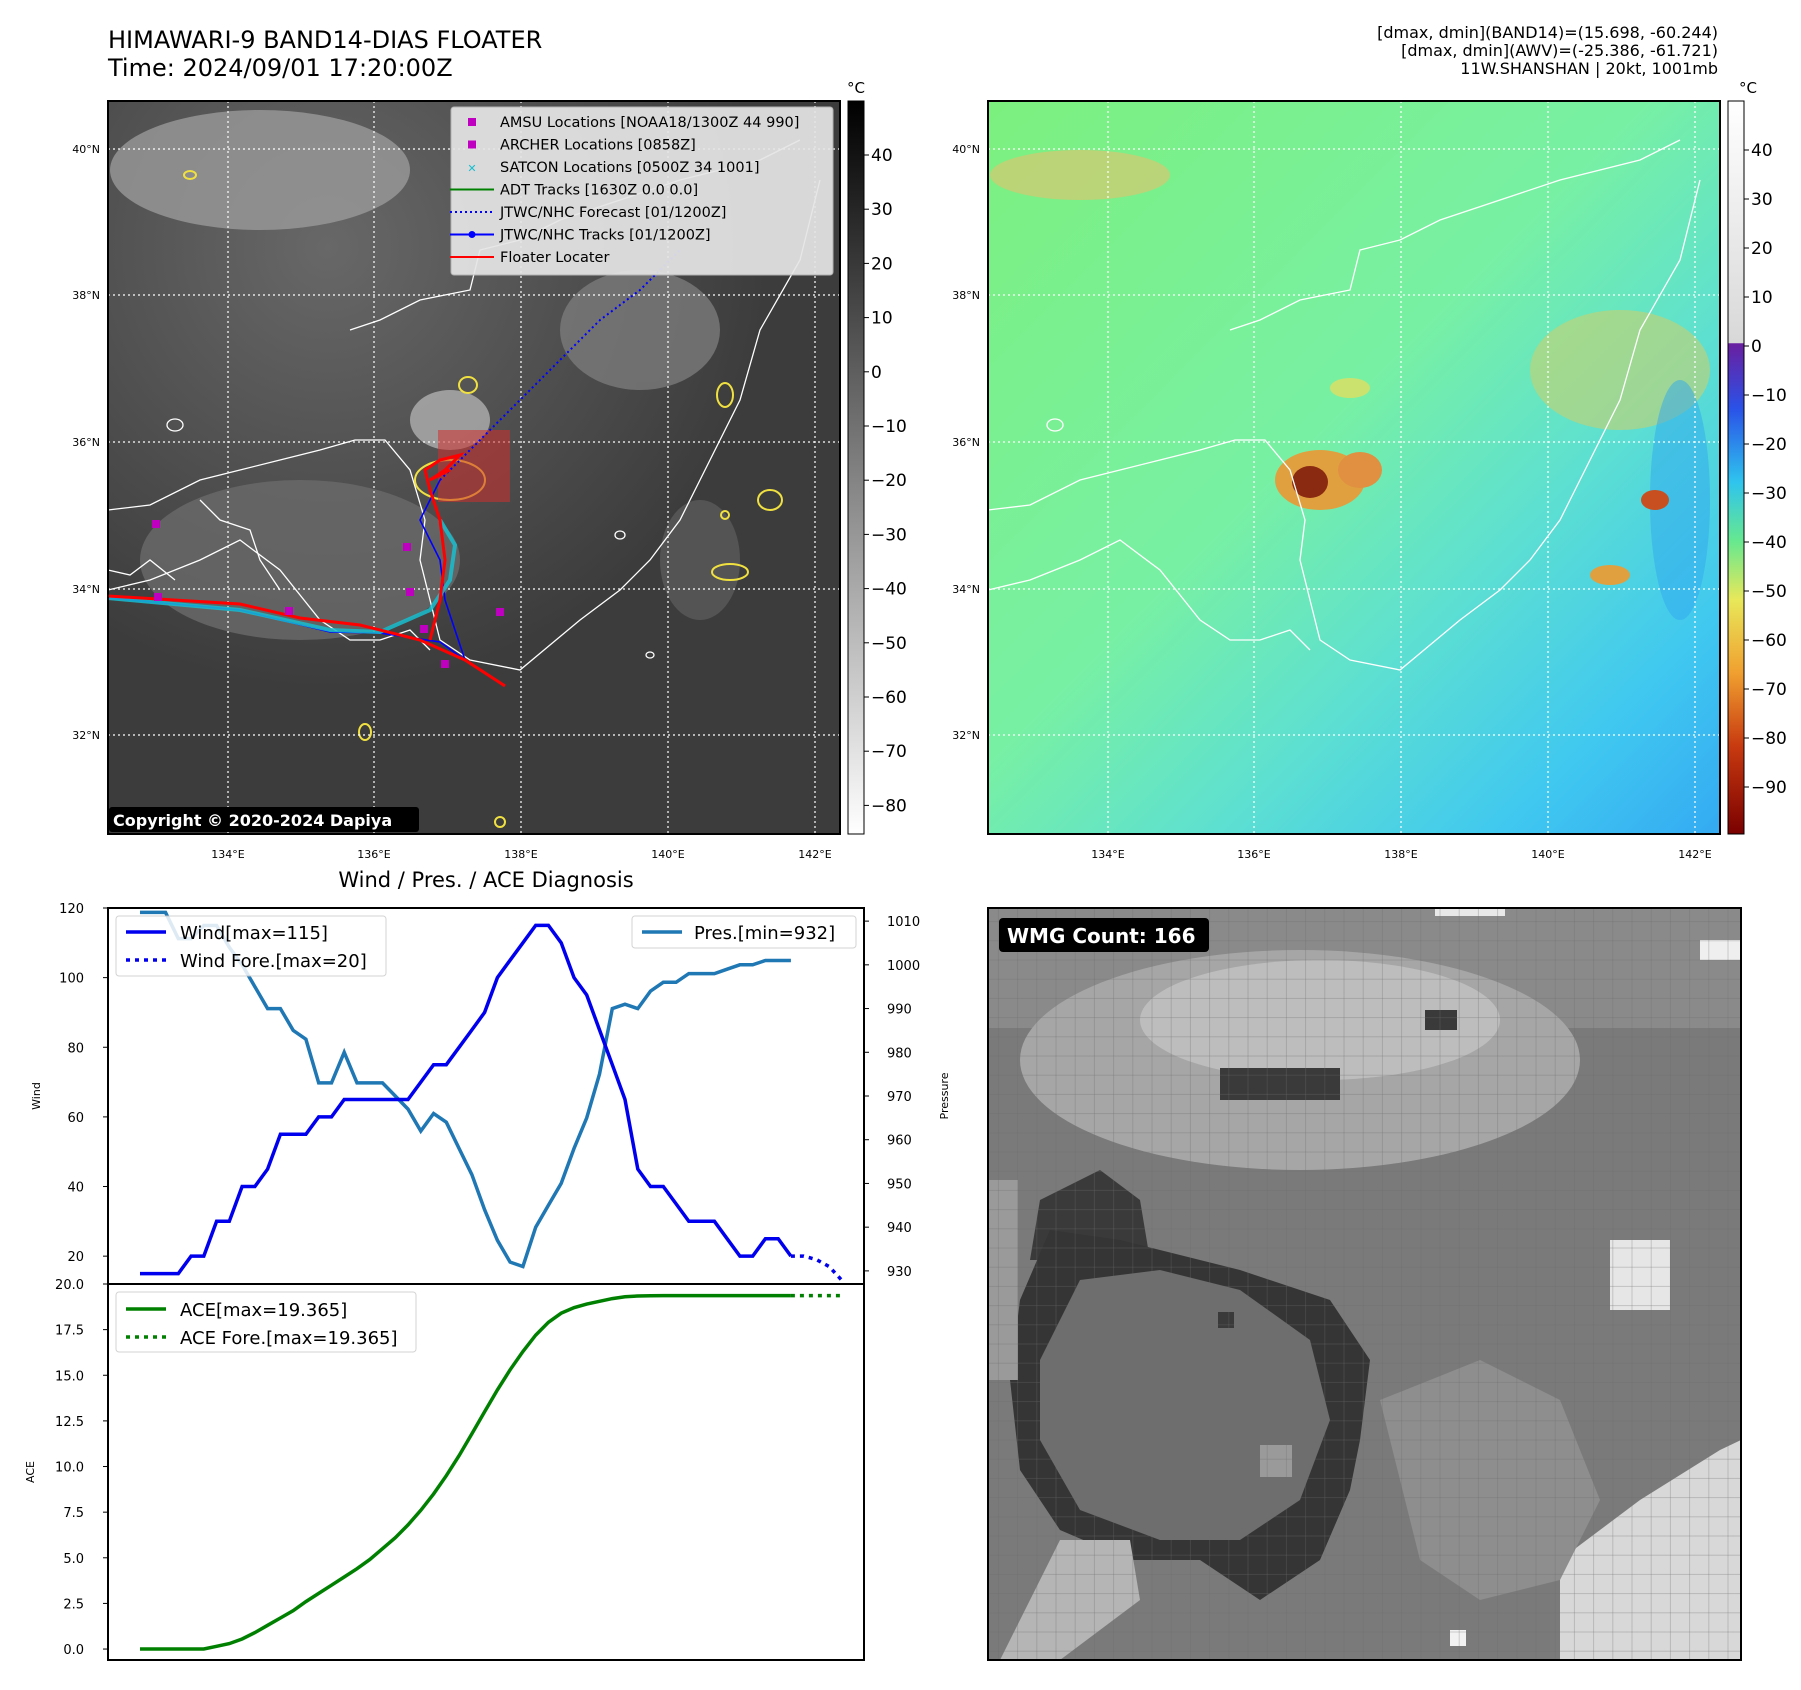 The width and height of the screenshot is (1801, 1690). I want to click on legend-label: JTWC/NHC Forecast [01/1200Z], so click(612, 213).